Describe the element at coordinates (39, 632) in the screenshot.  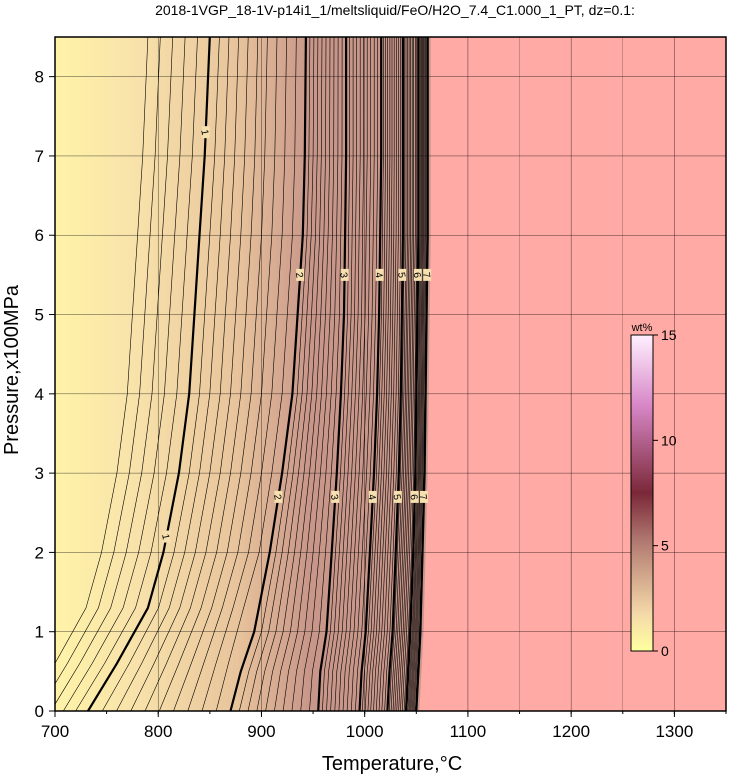
I see `y-tick-label: 1` at that location.